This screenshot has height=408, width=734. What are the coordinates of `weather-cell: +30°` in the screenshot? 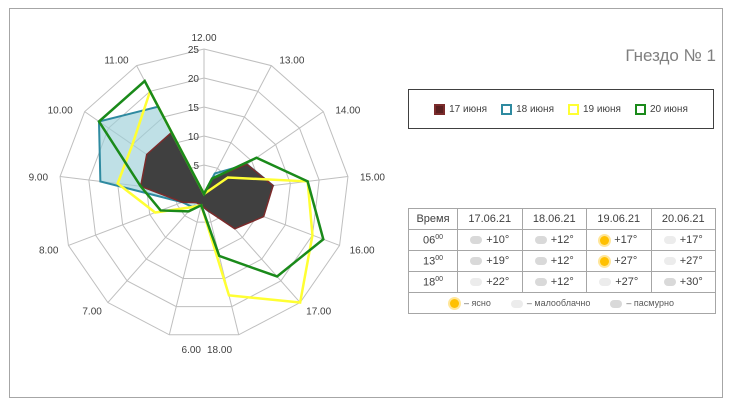 It's located at (683, 282).